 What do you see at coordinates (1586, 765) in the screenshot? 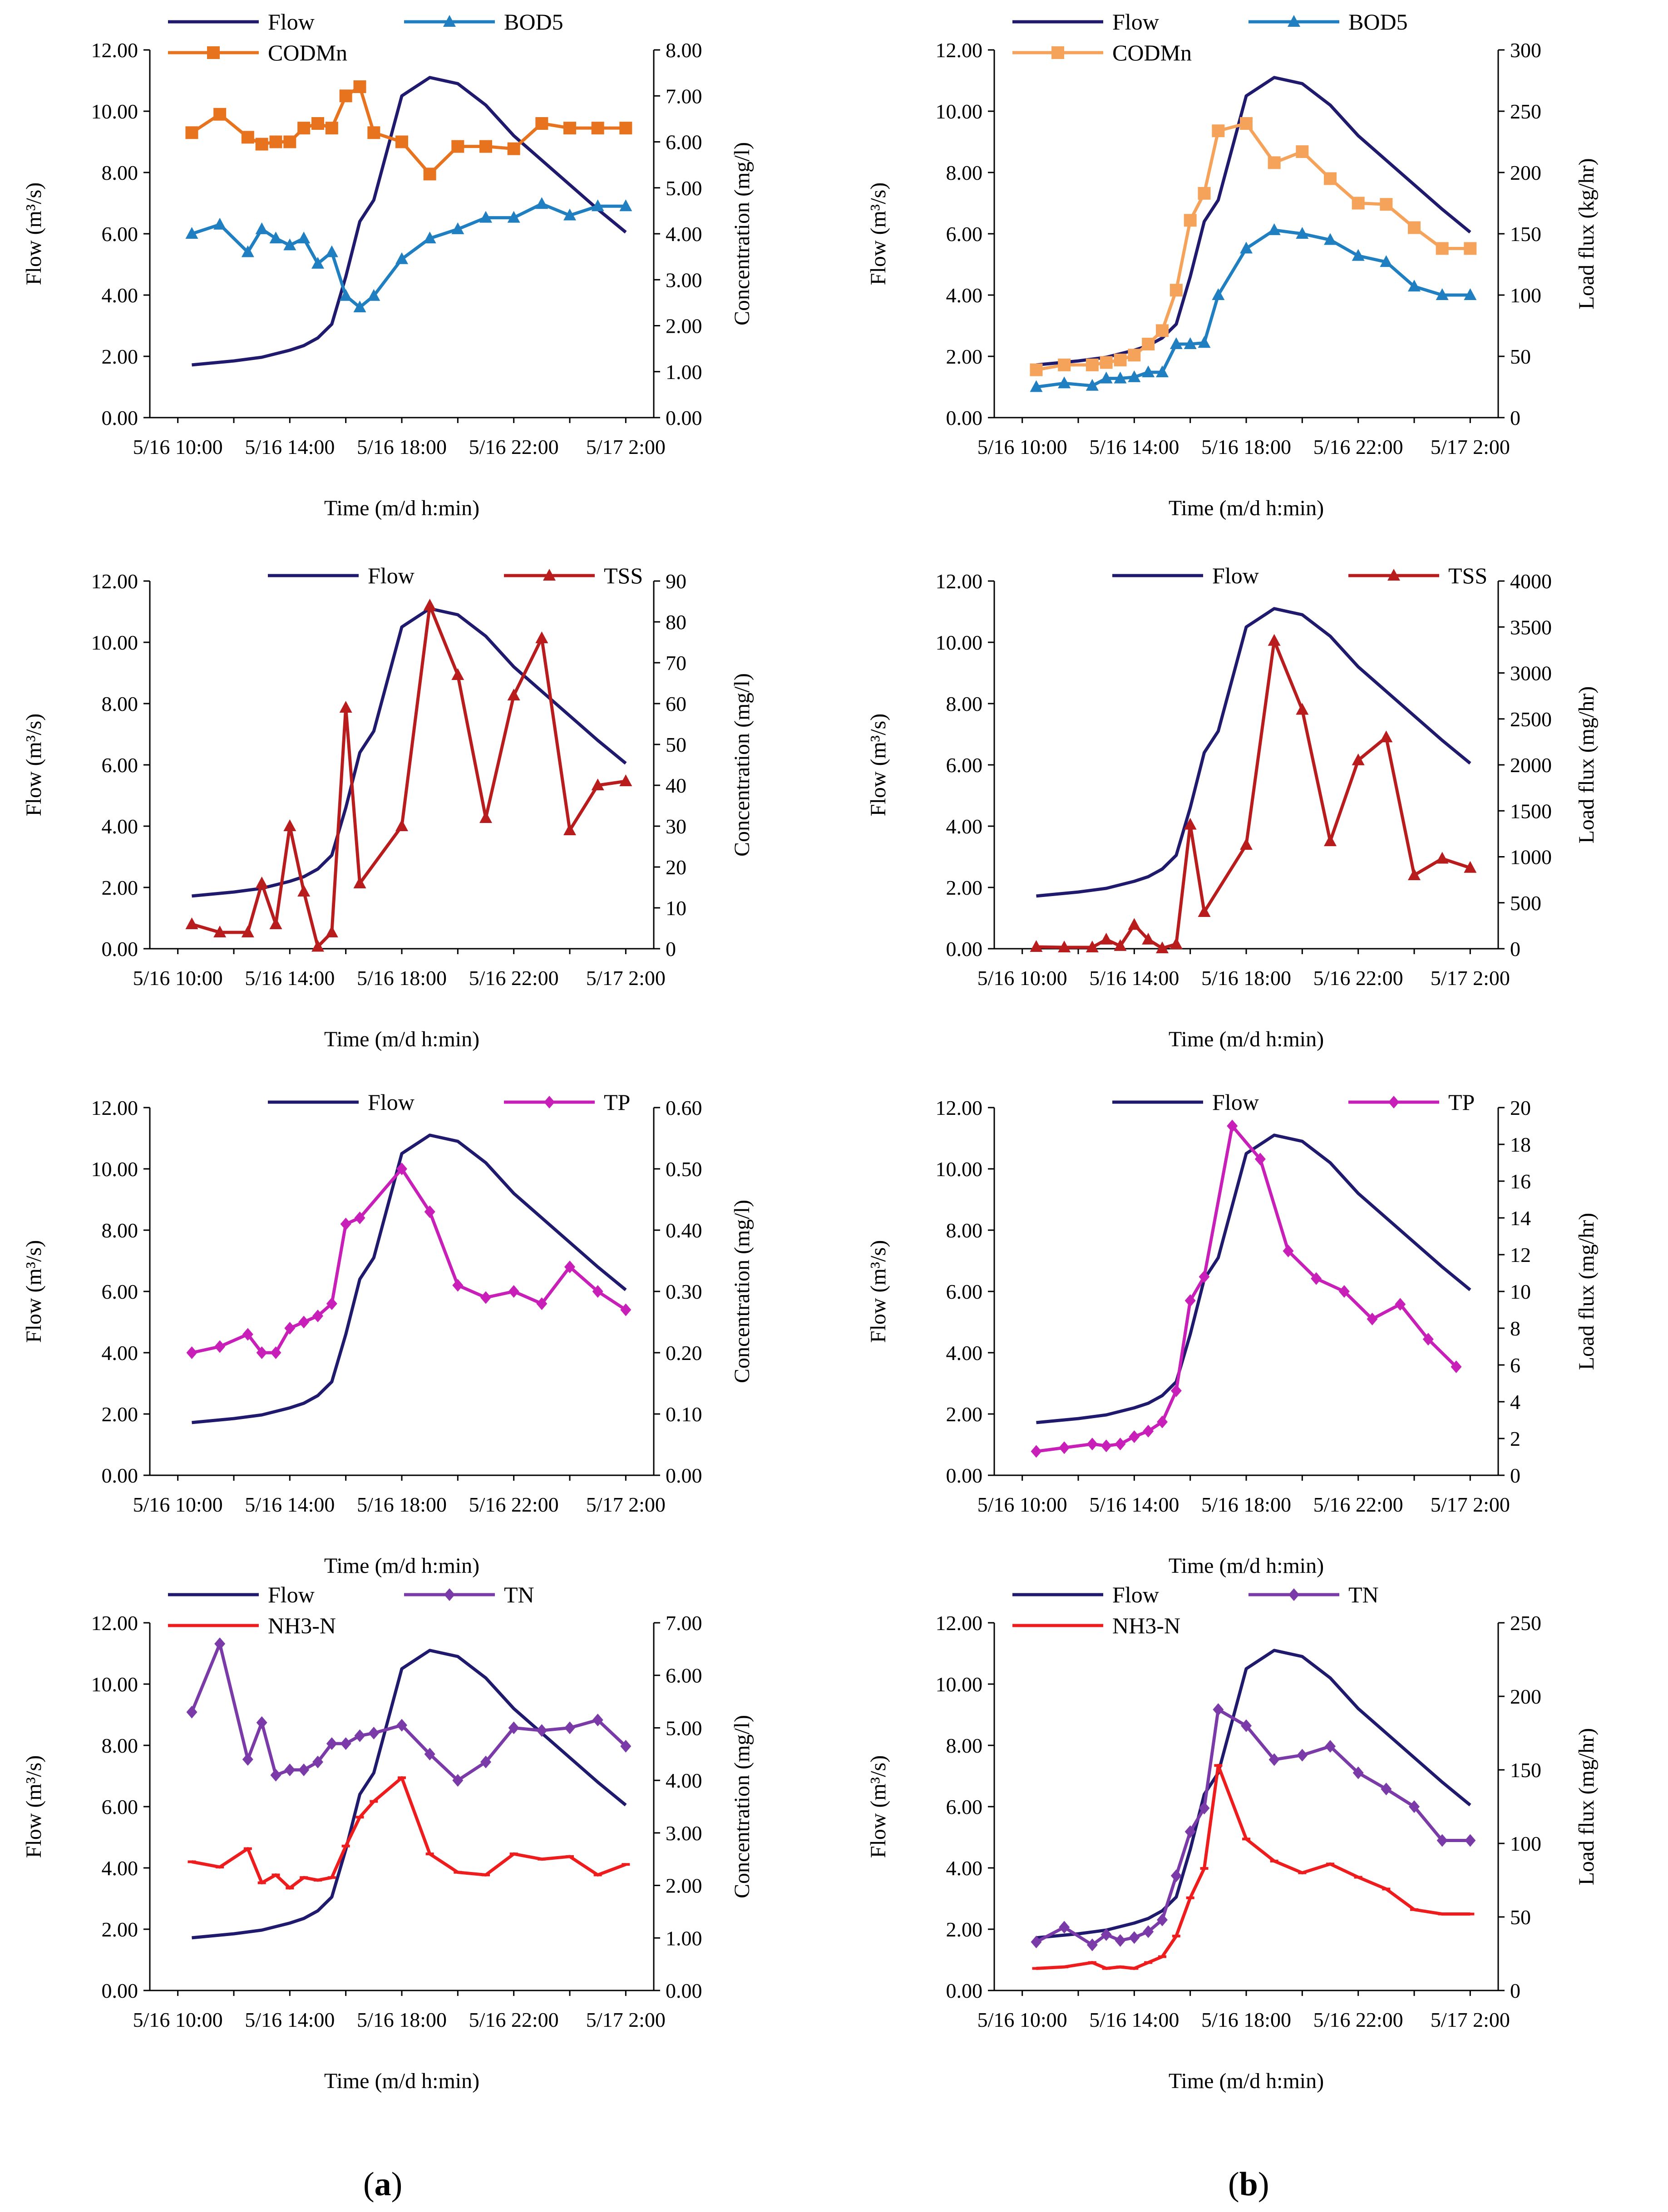
I see `y2-axis-title: Load flux (mg/hr)` at bounding box center [1586, 765].